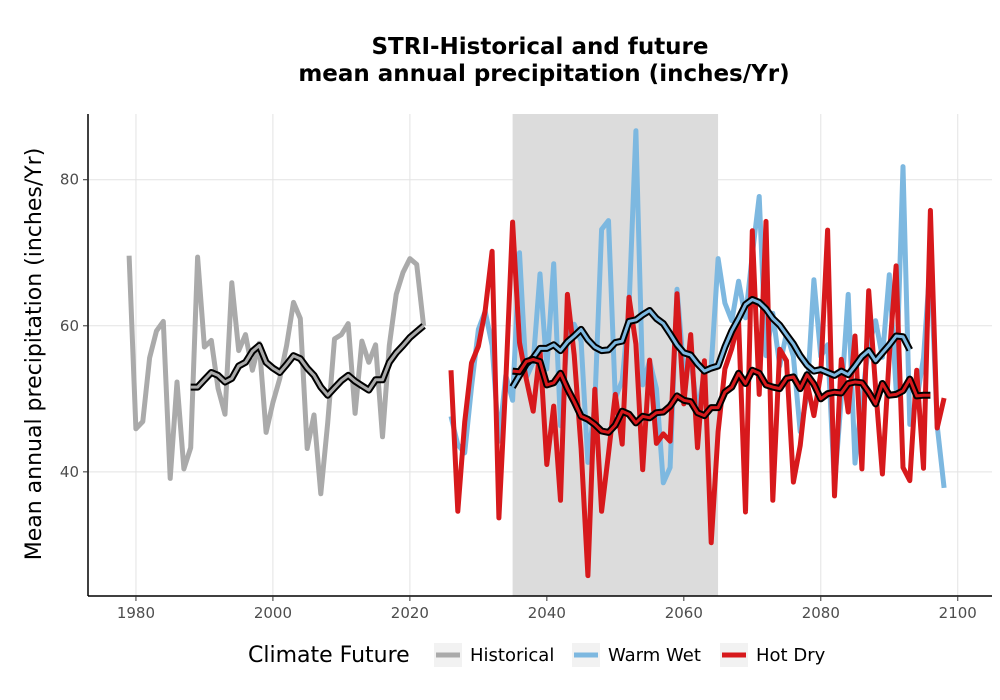 The width and height of the screenshot is (1000, 700). I want to click on chart-title-line-1: STRI-Historical and future, so click(539, 47).